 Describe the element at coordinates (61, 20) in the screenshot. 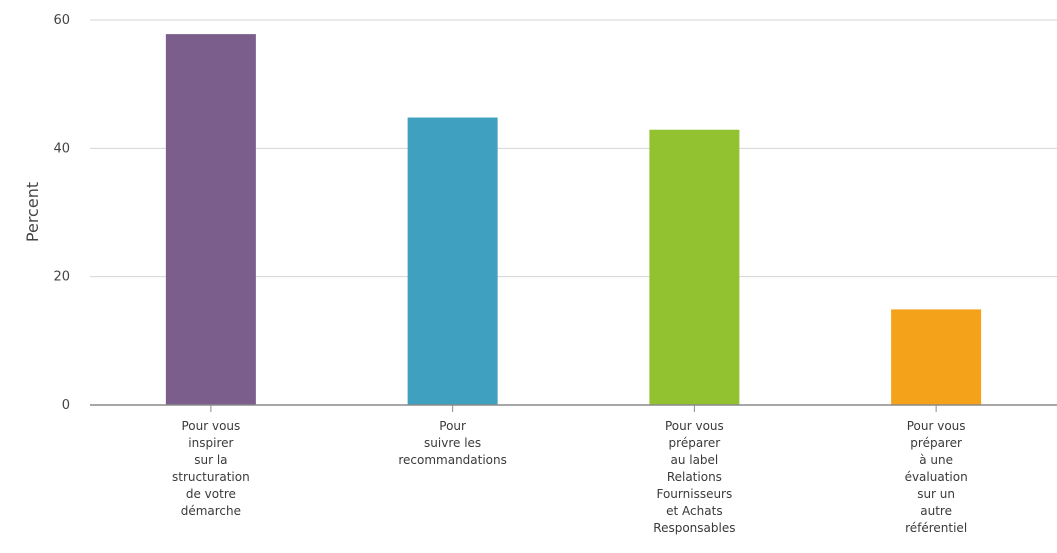

I see `y-tick-label: 60` at that location.